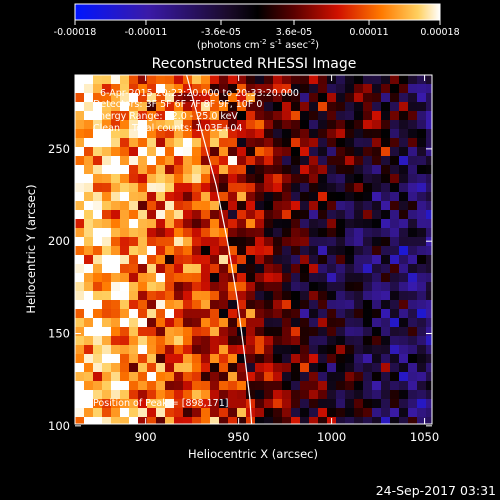 This screenshot has width=500, height=500. Describe the element at coordinates (257, 12) in the screenshot. I see `colorbar` at that location.